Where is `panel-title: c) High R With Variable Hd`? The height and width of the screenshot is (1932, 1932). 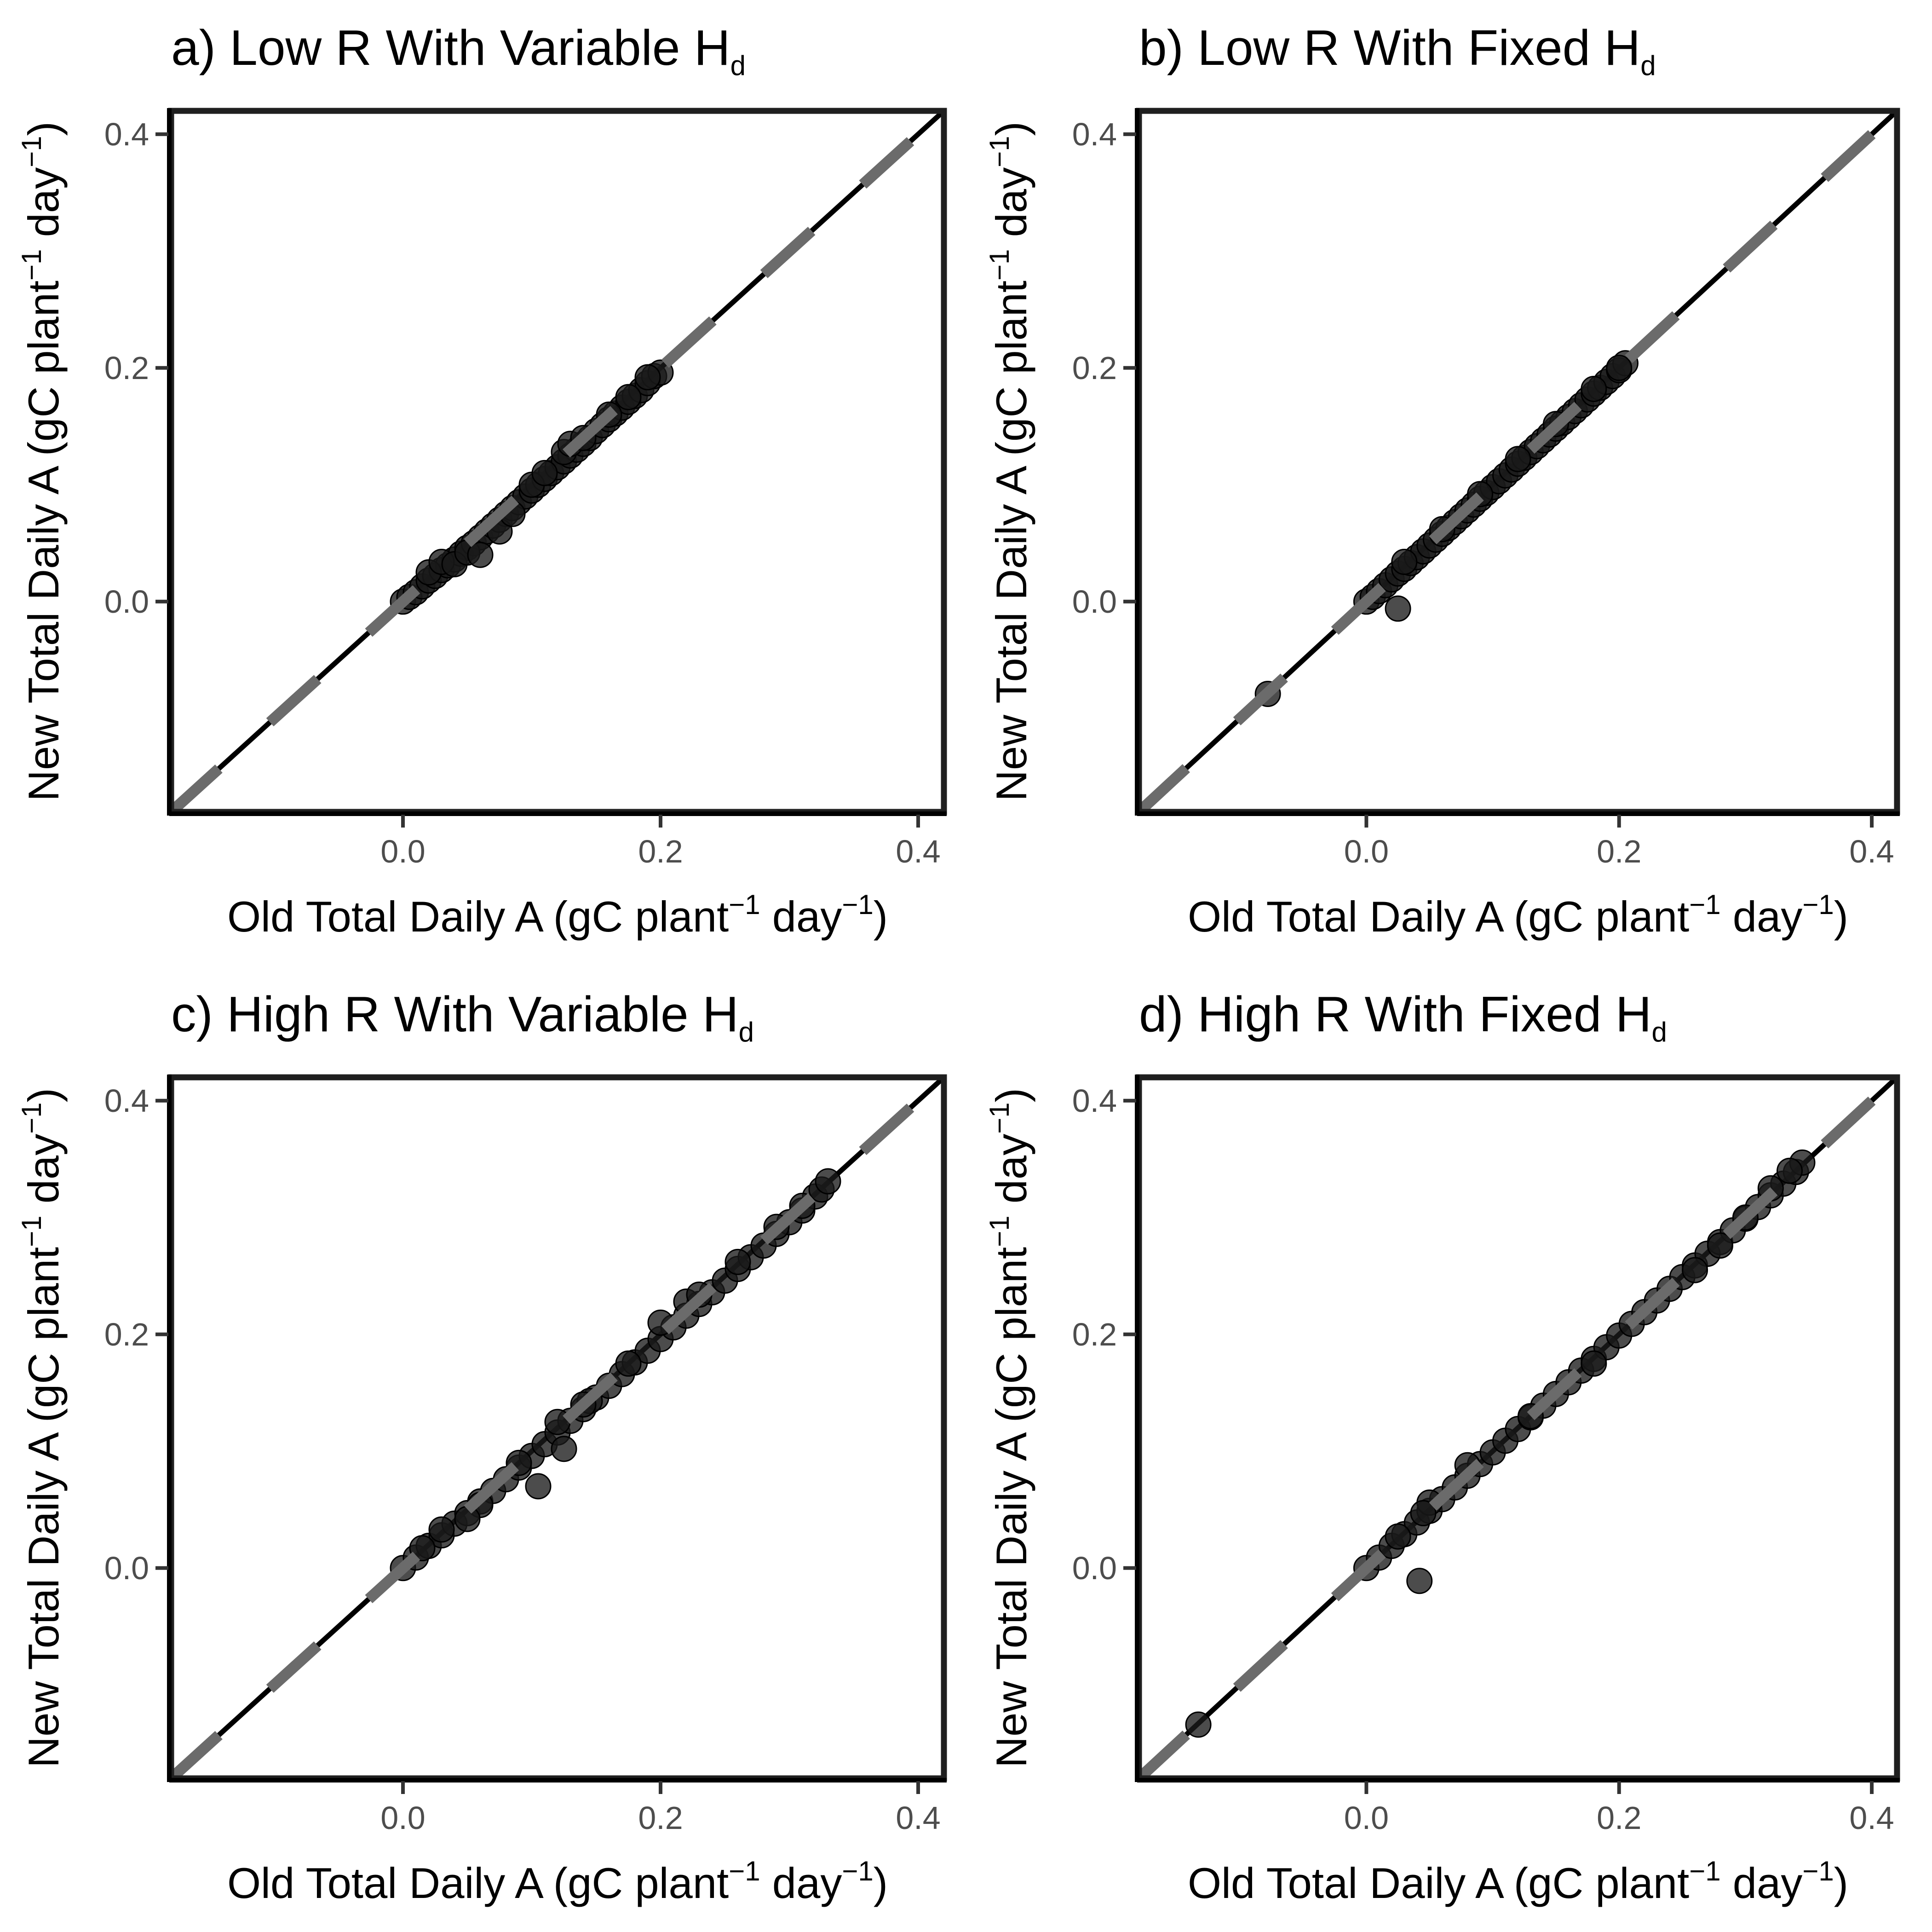 panel-title: c) High R With Variable Hd is located at coordinates (462, 1016).